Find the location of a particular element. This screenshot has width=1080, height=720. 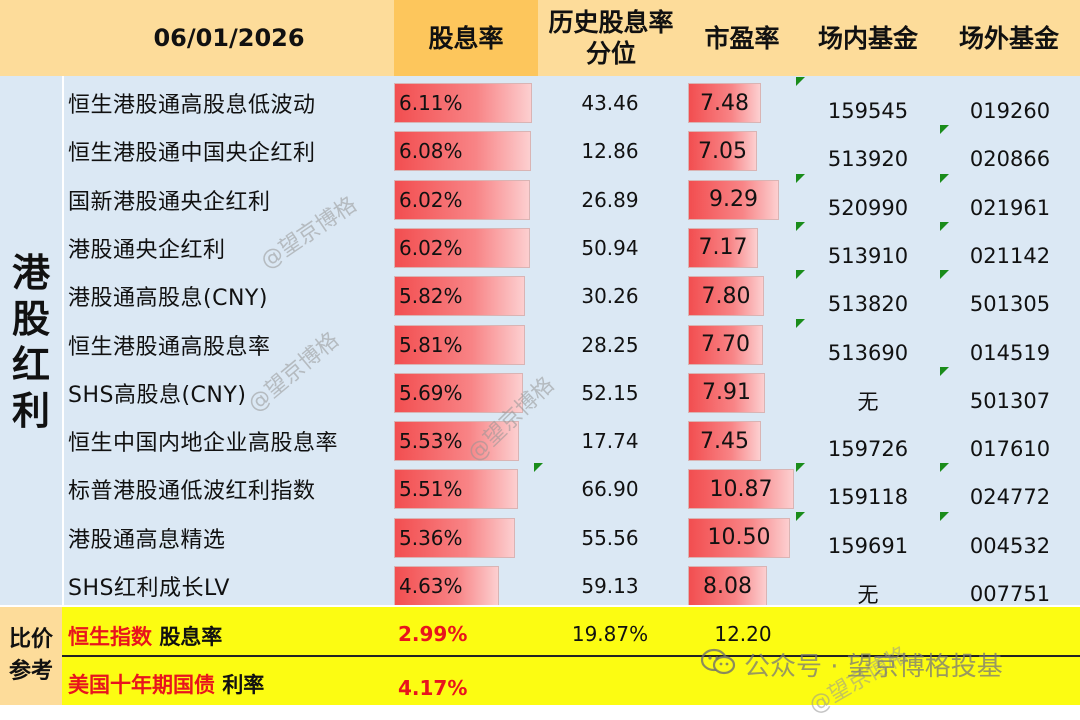

pe-bar: 10.50 is located at coordinates (739, 537).